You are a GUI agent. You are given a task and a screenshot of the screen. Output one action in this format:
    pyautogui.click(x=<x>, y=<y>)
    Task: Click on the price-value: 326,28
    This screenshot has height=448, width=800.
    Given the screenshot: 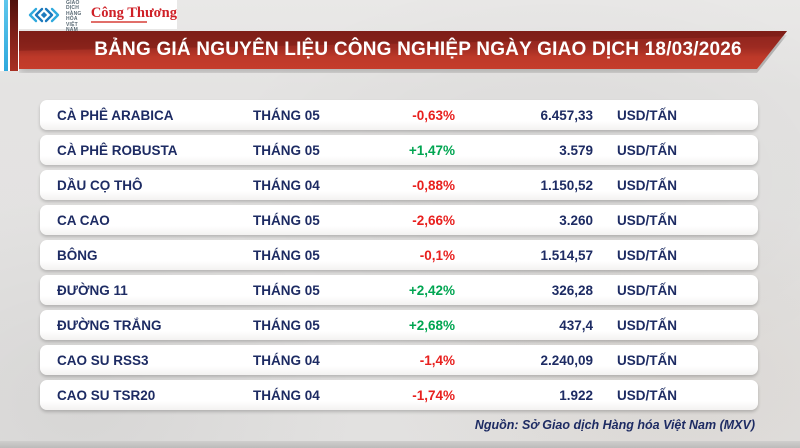 What is the action you would take?
    pyautogui.click(x=572, y=290)
    